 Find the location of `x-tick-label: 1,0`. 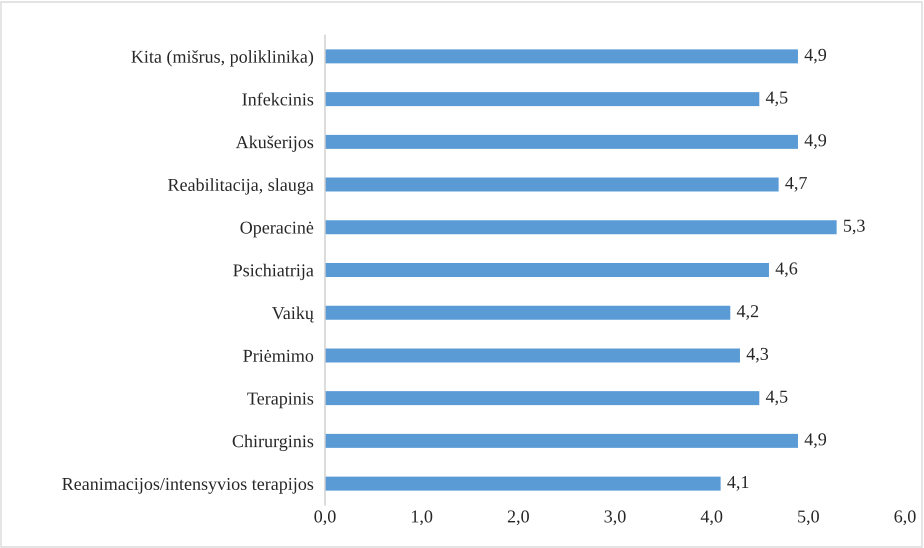

x-tick-label: 1,0 is located at coordinates (422, 518).